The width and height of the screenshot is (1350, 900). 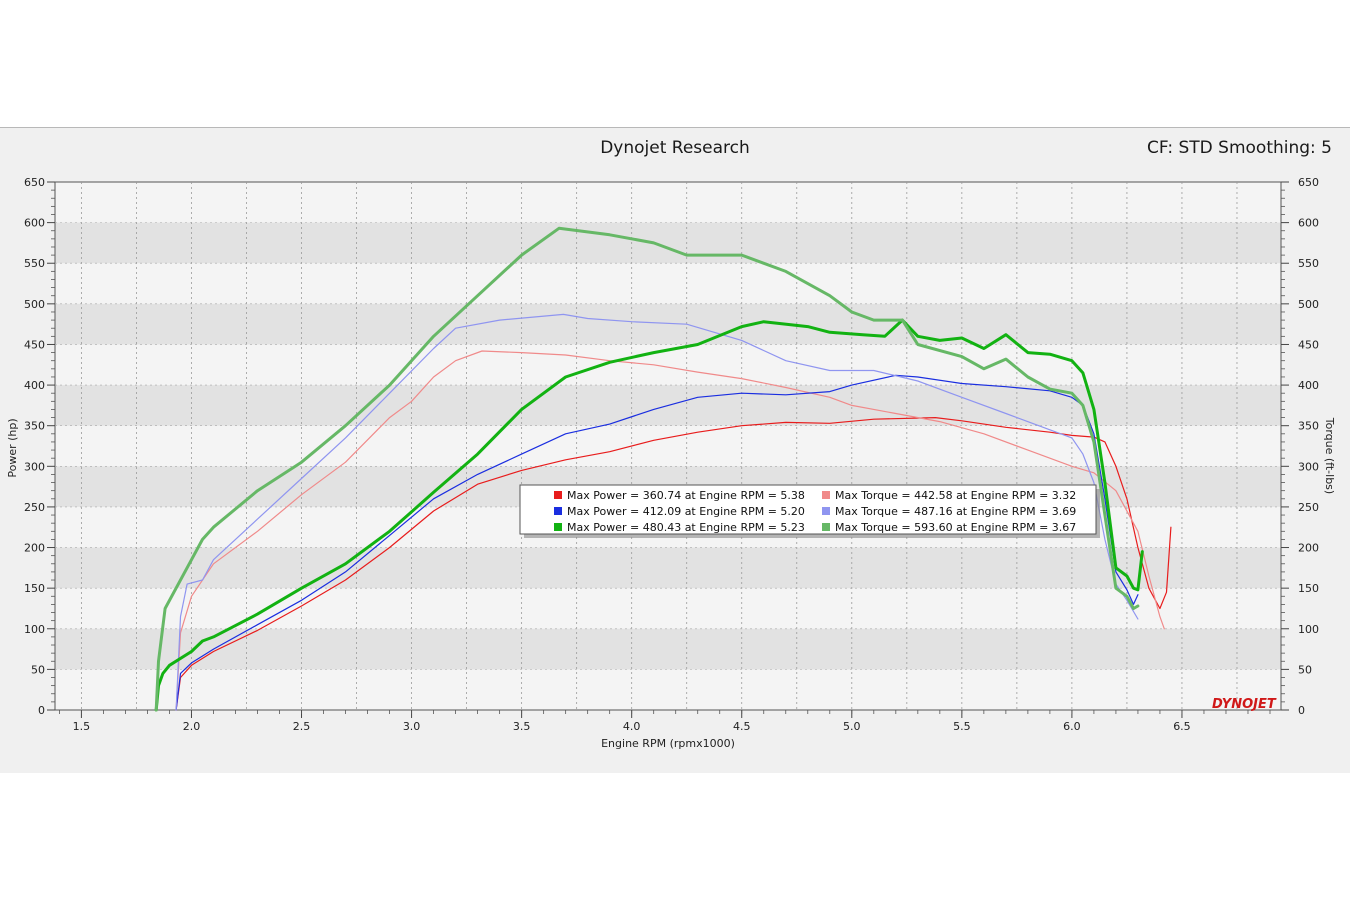 What do you see at coordinates (34, 426) in the screenshot?
I see `y-tick-label-left: 350` at bounding box center [34, 426].